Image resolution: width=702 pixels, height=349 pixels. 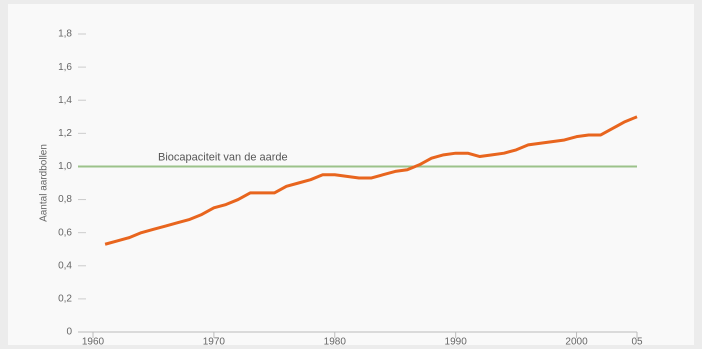 I want to click on x-tick-label: 1980, so click(x=335, y=342).